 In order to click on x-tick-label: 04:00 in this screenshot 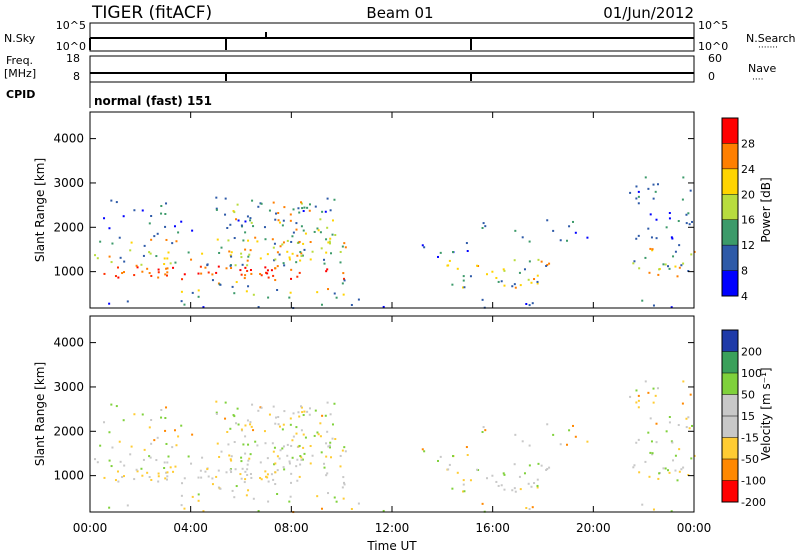, I will do `click(190, 528)`.